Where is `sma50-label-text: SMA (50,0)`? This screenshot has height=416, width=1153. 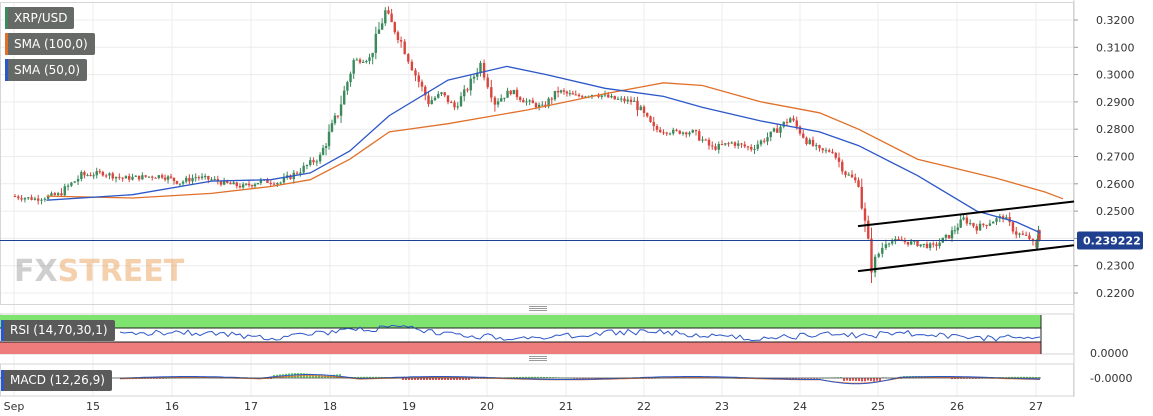 sma50-label-text: SMA (50,0) is located at coordinates (47, 70).